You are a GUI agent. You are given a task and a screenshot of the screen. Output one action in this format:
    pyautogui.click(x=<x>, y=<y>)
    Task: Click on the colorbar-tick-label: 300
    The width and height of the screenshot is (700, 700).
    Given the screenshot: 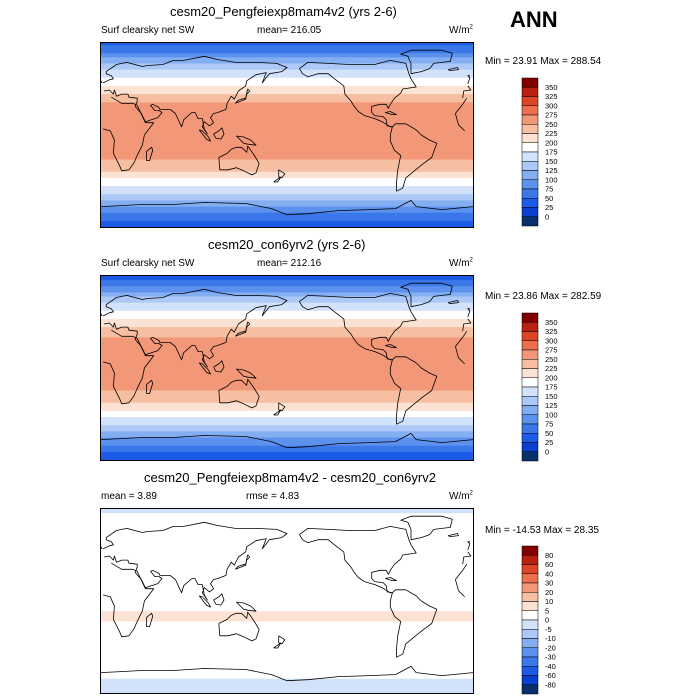 What is the action you would take?
    pyautogui.click(x=551, y=105)
    